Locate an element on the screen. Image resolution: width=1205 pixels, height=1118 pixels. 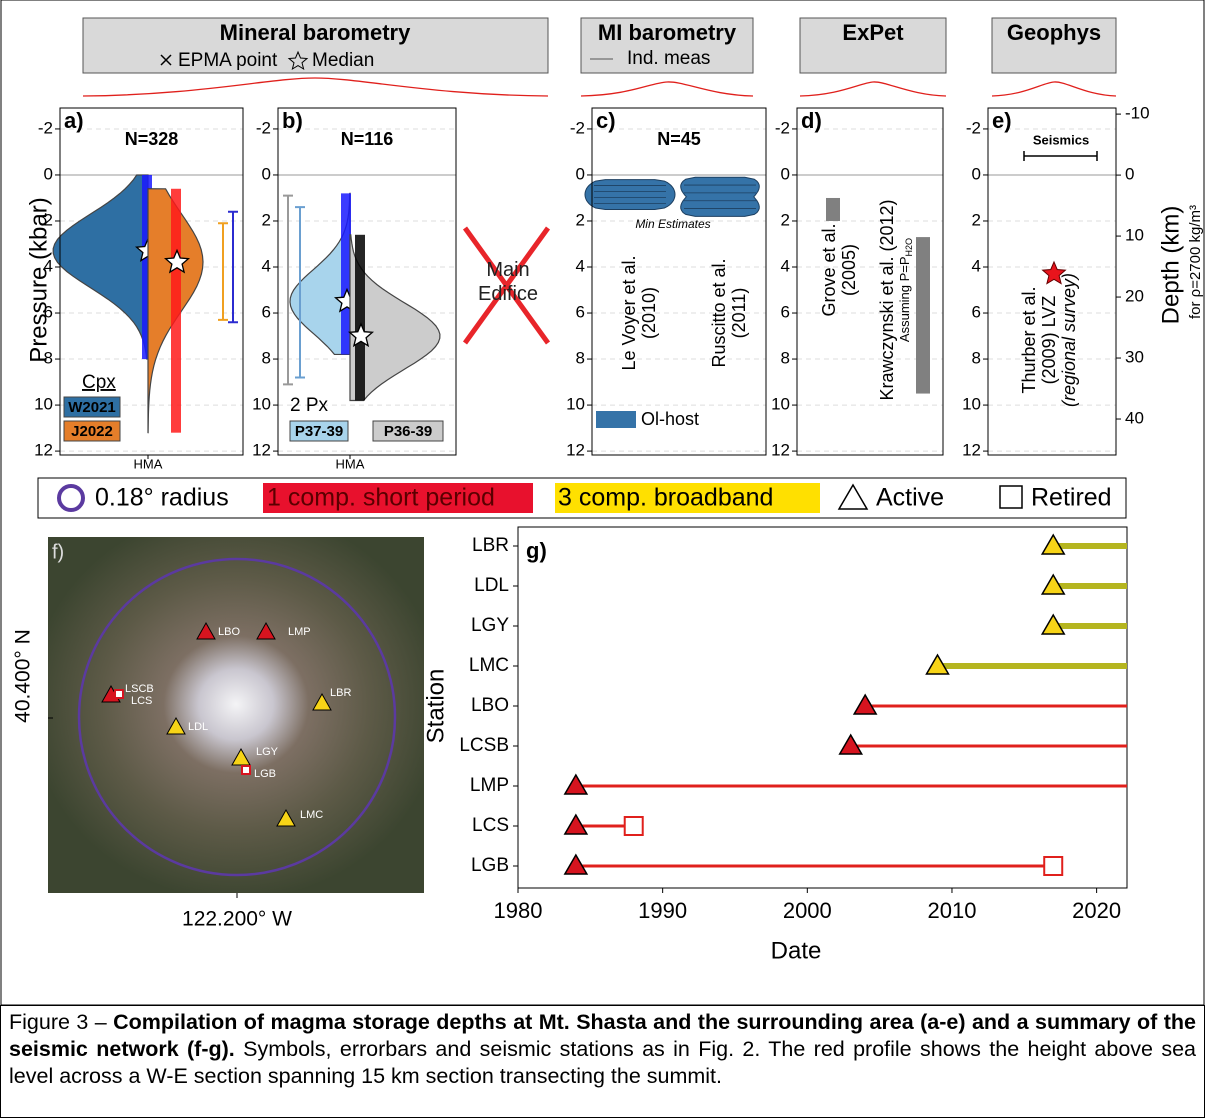
legend-square is located at coordinates (1011, 497).